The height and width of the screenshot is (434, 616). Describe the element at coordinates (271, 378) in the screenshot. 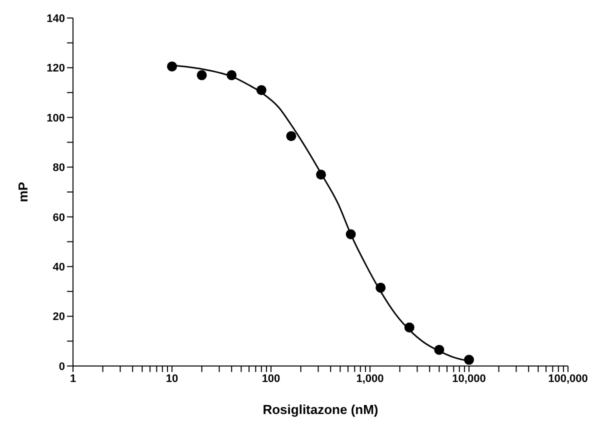

I see `x-tick-label: 100` at that location.